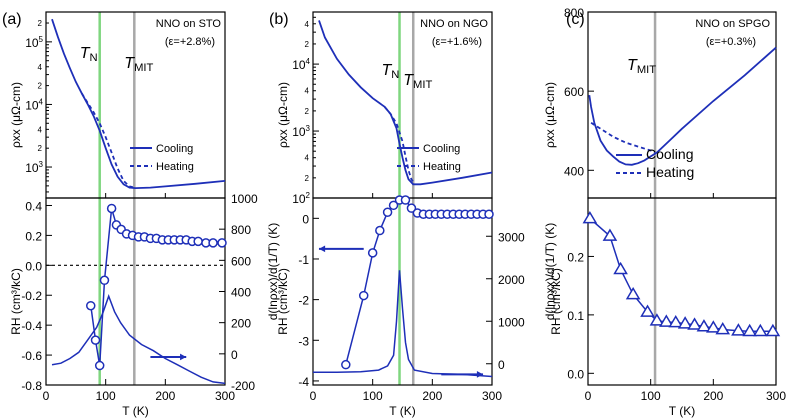 The width and height of the screenshot is (789, 419). What do you see at coordinates (732, 24) in the screenshot?
I see `panel-title: NNO on SPGO` at bounding box center [732, 24].